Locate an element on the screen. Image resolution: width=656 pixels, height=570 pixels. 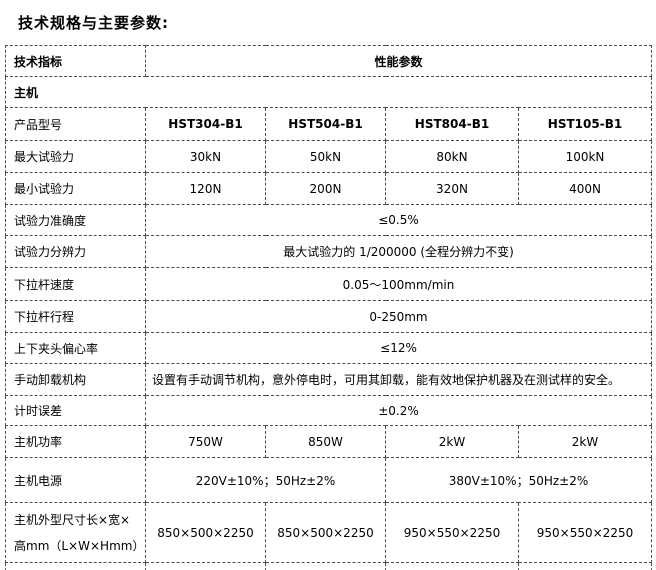
cell-dimensions-4: 950×550×2250 is located at coordinates (585, 532).